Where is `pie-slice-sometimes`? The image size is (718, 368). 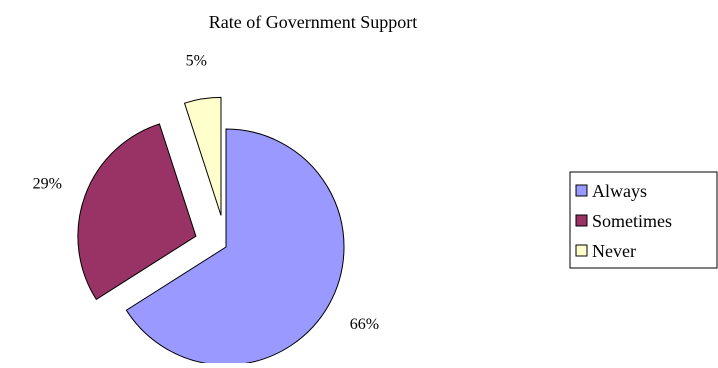
pie-slice-sometimes is located at coordinates (137, 212).